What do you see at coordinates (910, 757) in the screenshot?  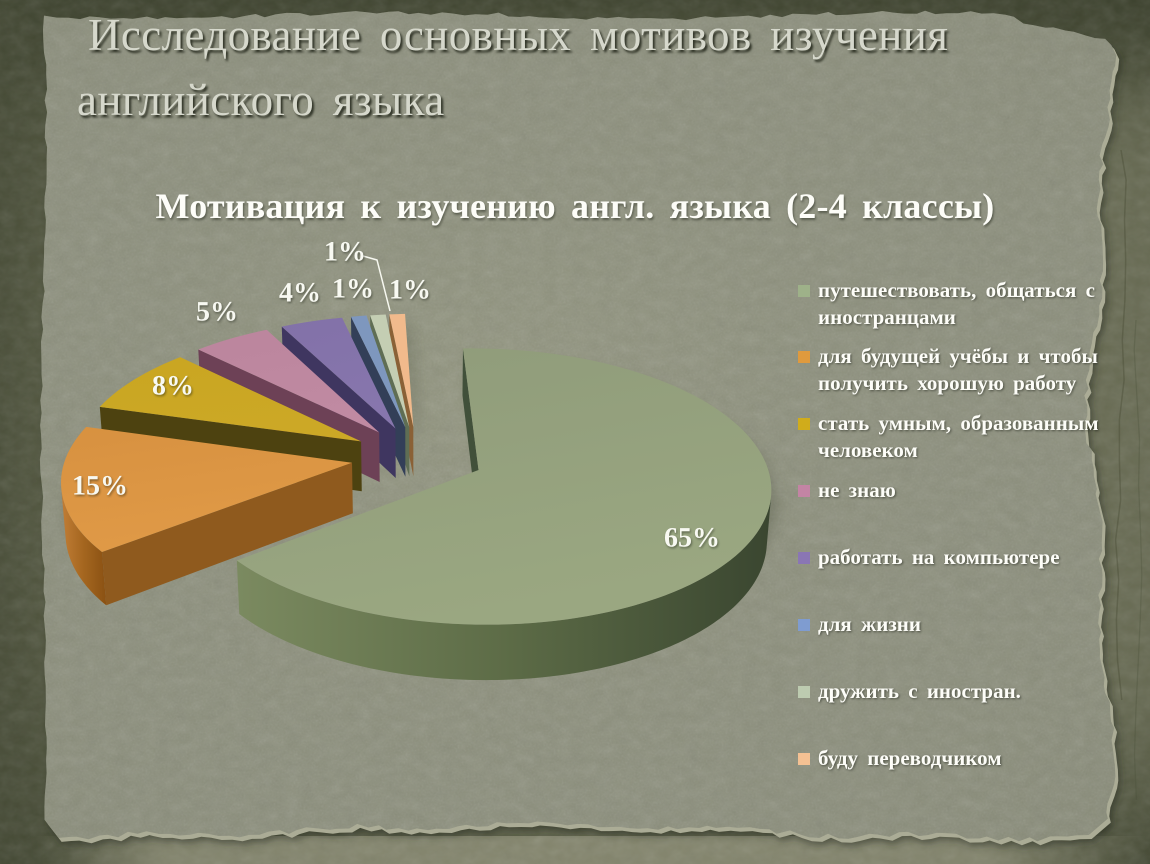 I see `legend-label-7: буду переводчиком` at bounding box center [910, 757].